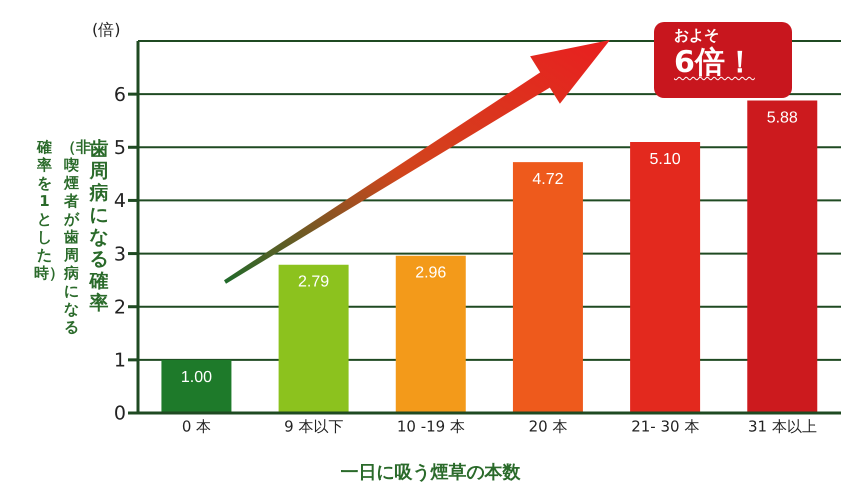  I want to click on data-label: 2.96, so click(430, 273).